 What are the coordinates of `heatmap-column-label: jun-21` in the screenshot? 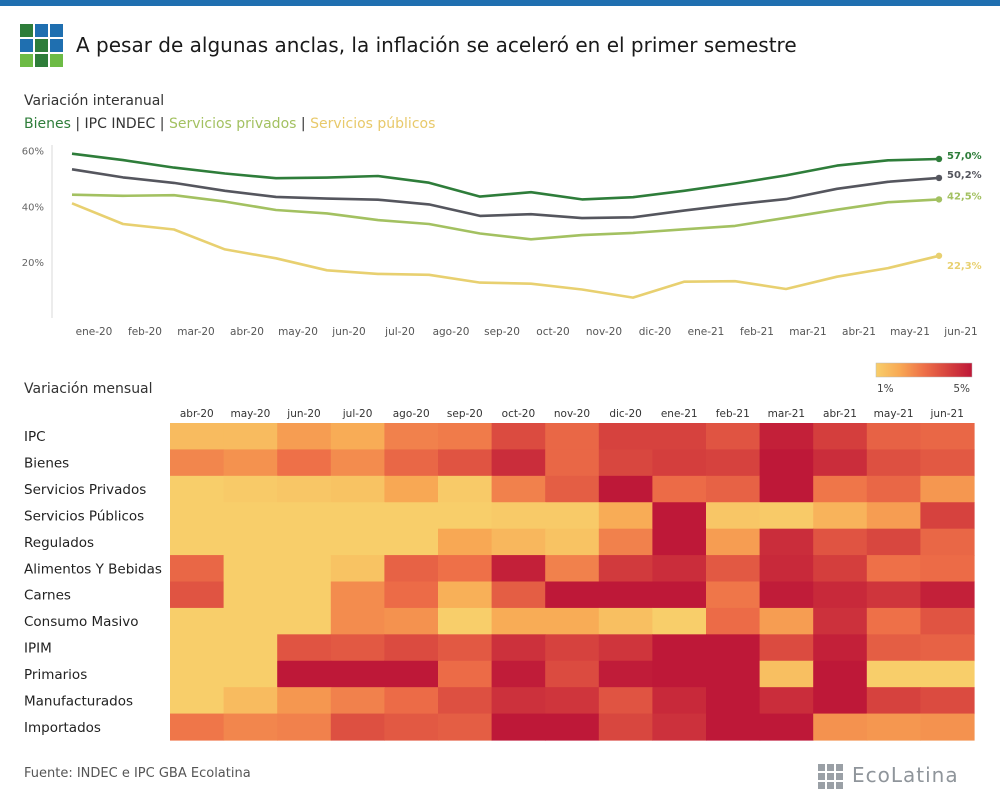 It's located at (947, 414).